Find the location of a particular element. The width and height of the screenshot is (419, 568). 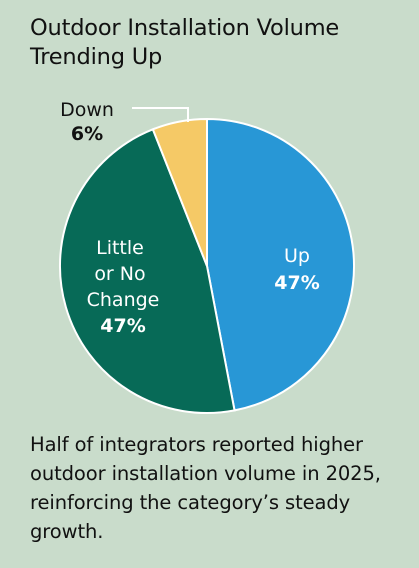

slice-label-line-2: or No is located at coordinates (119, 274).